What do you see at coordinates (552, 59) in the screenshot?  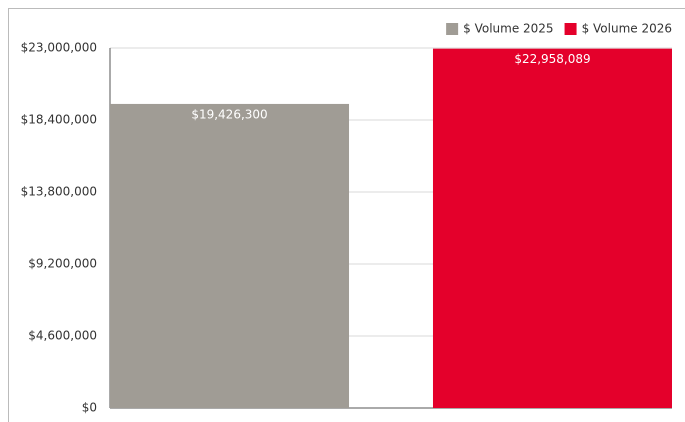 I see `value-label: $22,958,089` at bounding box center [552, 59].